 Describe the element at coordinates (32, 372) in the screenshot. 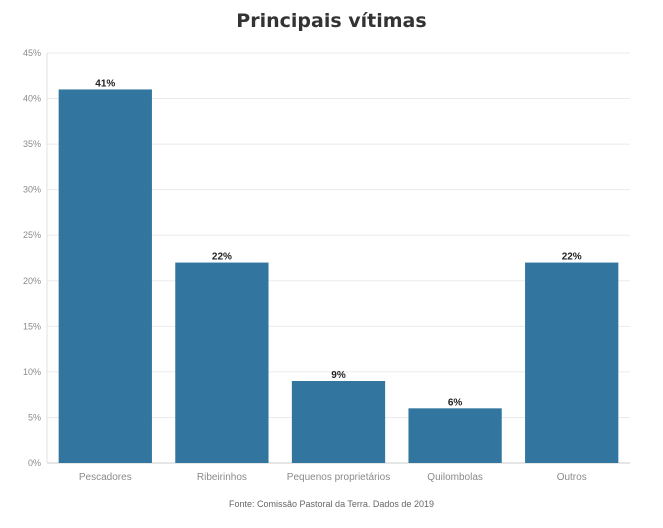

I see `y-tick-label: 10%` at that location.